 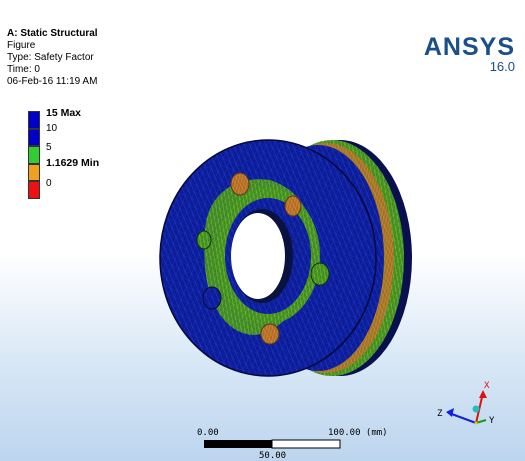 I want to click on triad-label-z: Z, so click(x=440, y=414).